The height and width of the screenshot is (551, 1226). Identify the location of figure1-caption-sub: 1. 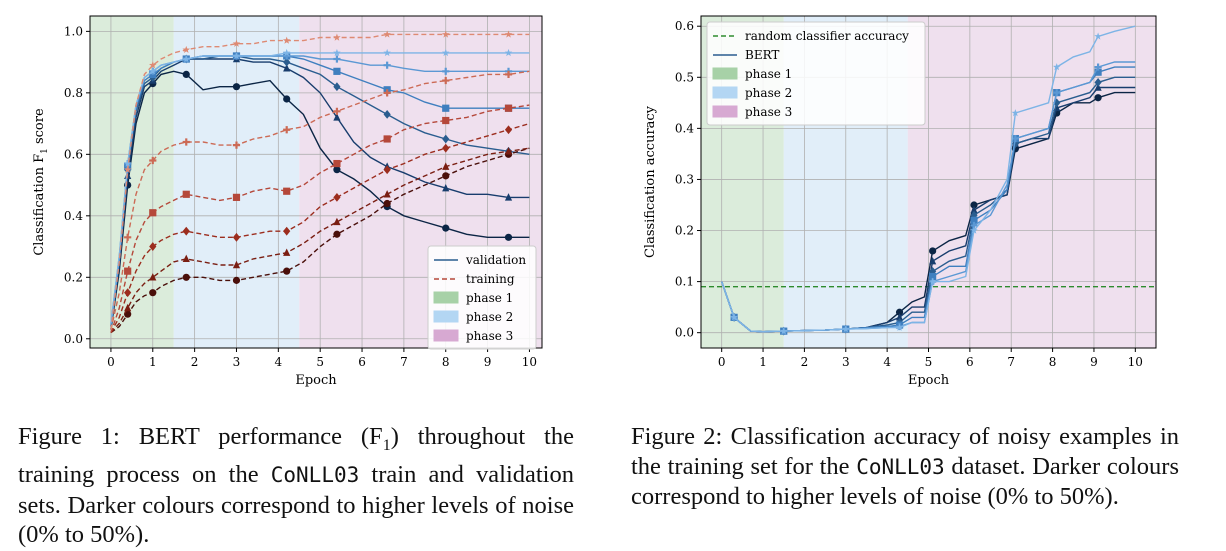
(386, 445).